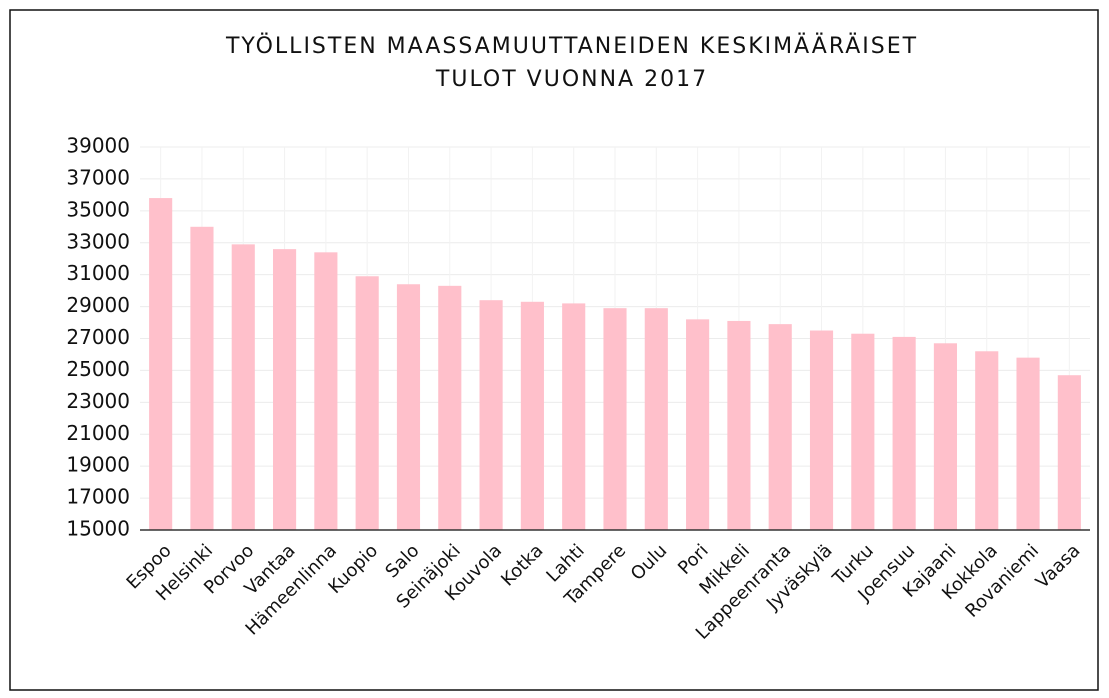 This screenshot has height=698, width=1109. Describe the element at coordinates (98, 241) in the screenshot. I see `y-tick-label: 33000` at that location.